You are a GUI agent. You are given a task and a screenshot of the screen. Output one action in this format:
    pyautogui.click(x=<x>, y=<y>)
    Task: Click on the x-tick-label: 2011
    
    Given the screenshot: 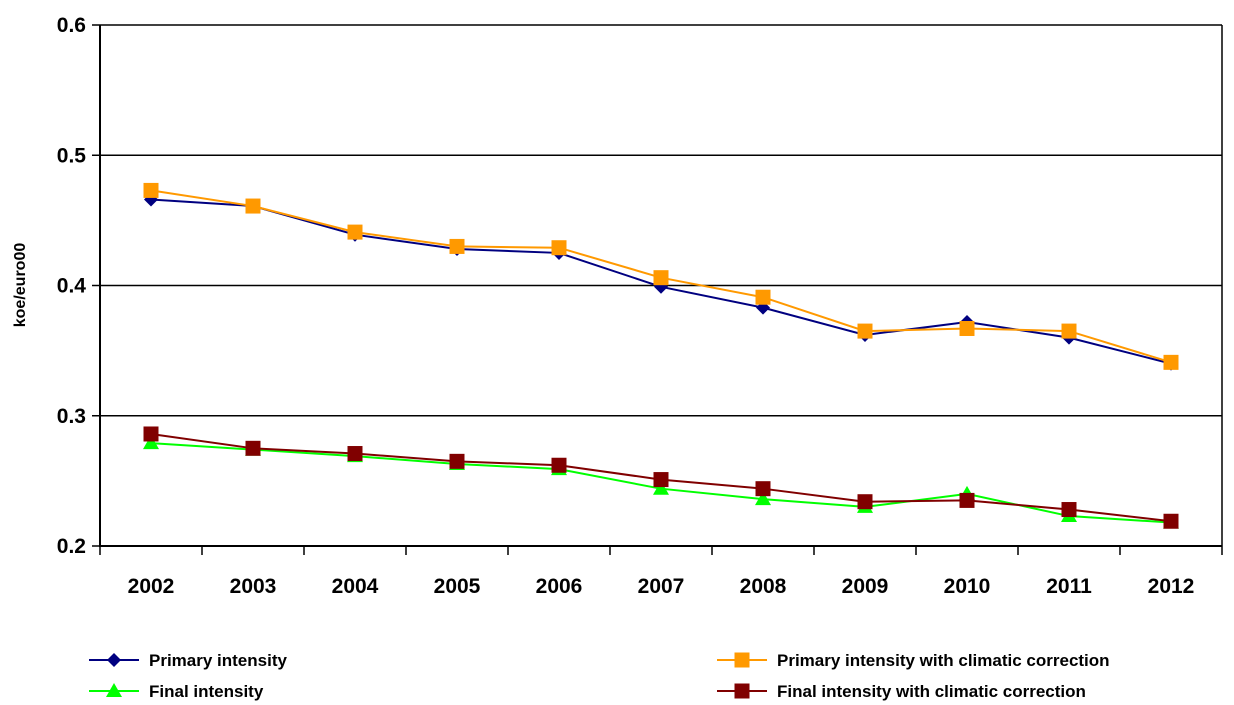 What is the action you would take?
    pyautogui.click(x=1069, y=586)
    